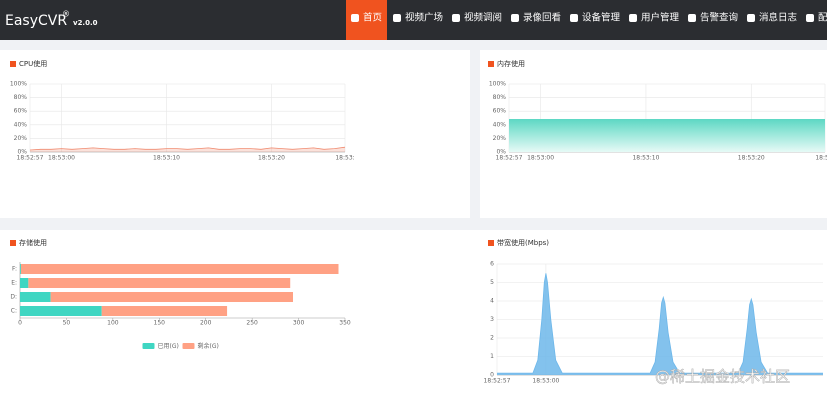 This screenshot has width=827, height=401. What do you see at coordinates (67, 323) in the screenshot?
I see `x-tick-label: 50` at bounding box center [67, 323].